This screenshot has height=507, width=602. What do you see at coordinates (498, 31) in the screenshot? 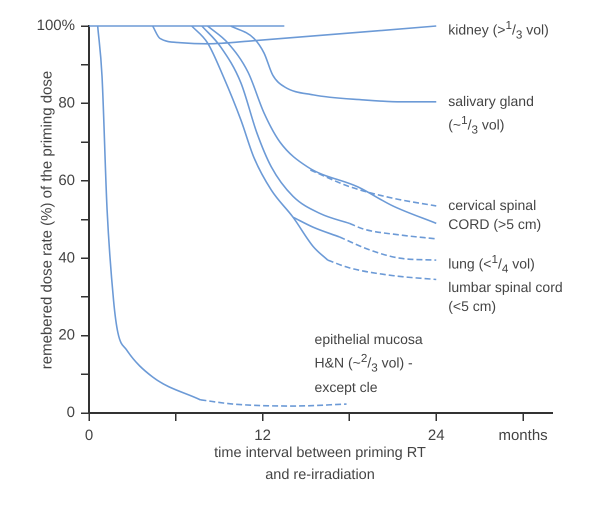
I see `series-label: kidney (>$^{1}$/$_{3}$ vol)` at bounding box center [498, 31].